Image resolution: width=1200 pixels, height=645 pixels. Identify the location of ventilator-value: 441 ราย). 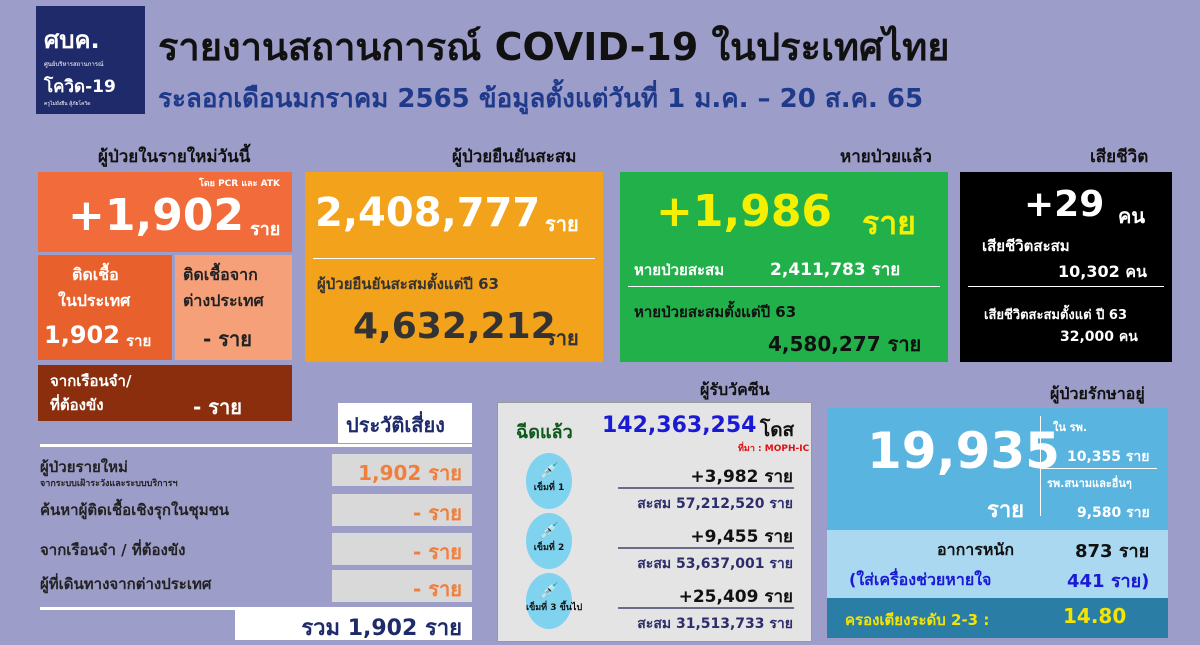
(1108, 581).